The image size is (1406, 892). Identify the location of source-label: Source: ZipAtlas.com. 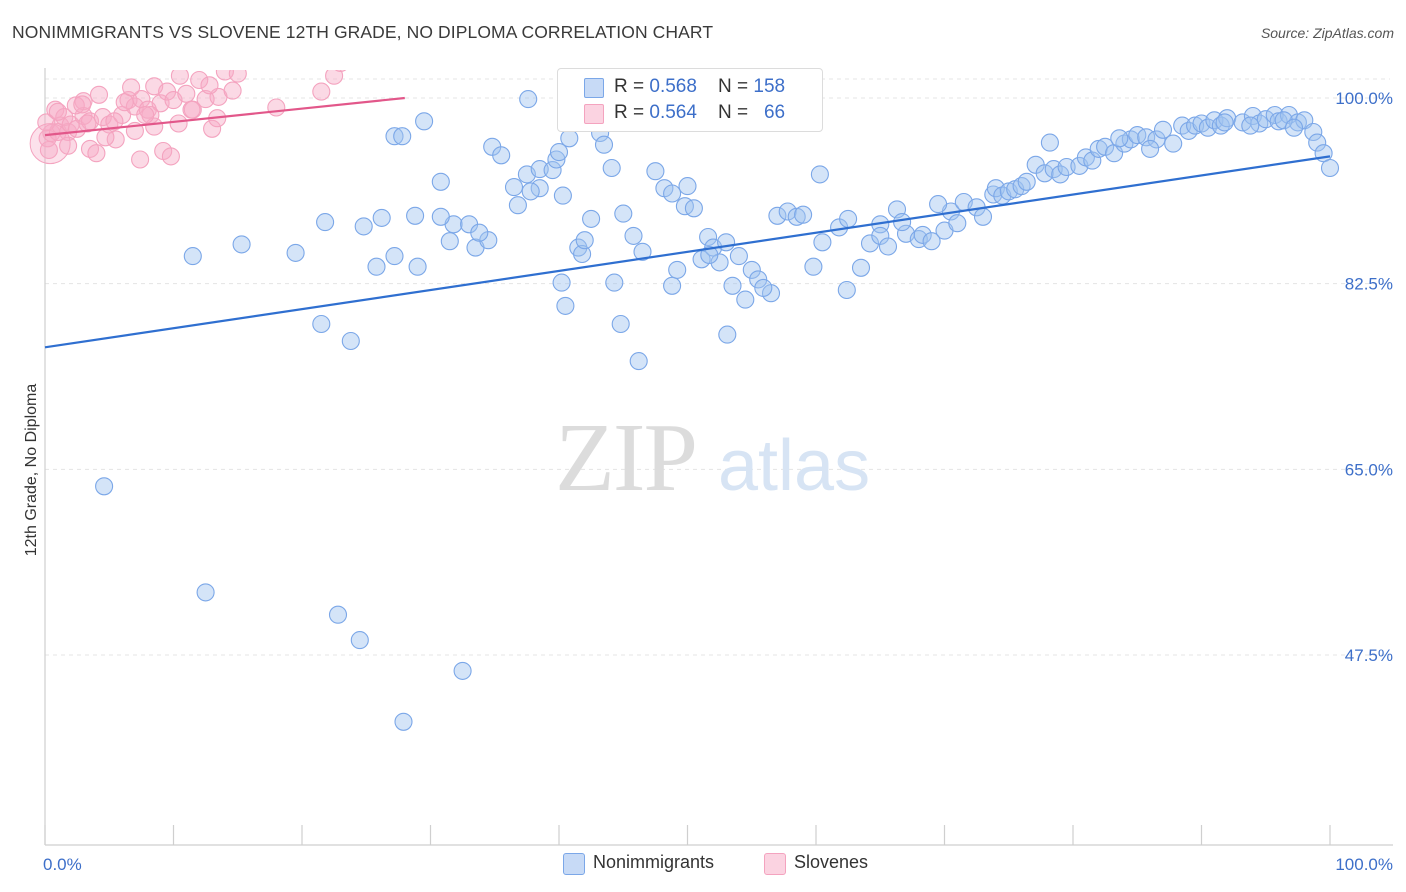
(1327, 33).